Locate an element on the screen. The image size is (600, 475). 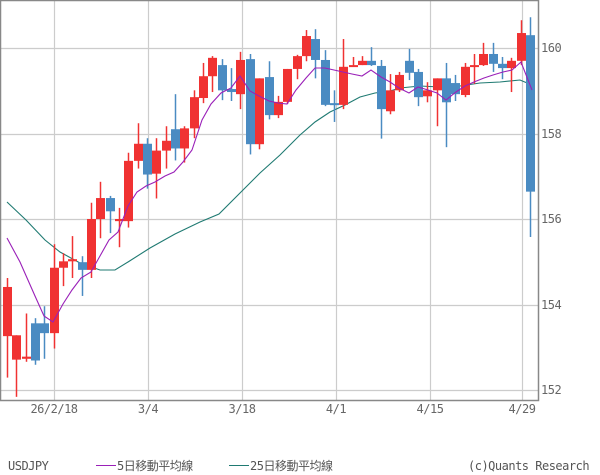
copyright: (c)Quants Research is located at coordinates (529, 466).